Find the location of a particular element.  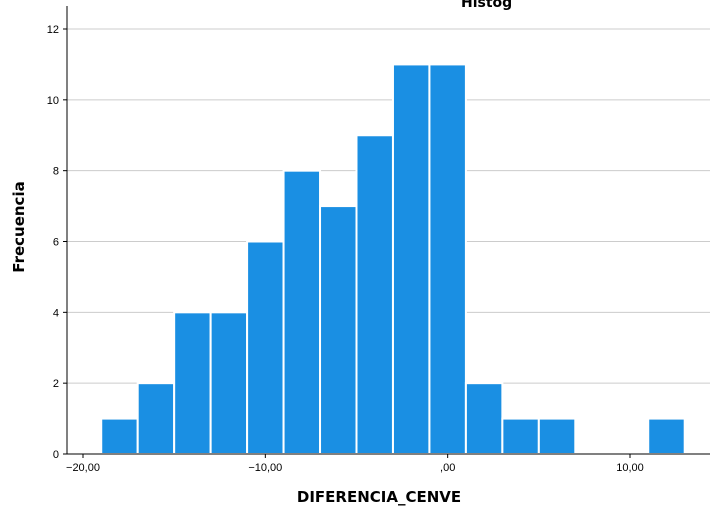

x-axis-ticks: −20,00 −10,00 ,00 10,00 is located at coordinates (355, 464).